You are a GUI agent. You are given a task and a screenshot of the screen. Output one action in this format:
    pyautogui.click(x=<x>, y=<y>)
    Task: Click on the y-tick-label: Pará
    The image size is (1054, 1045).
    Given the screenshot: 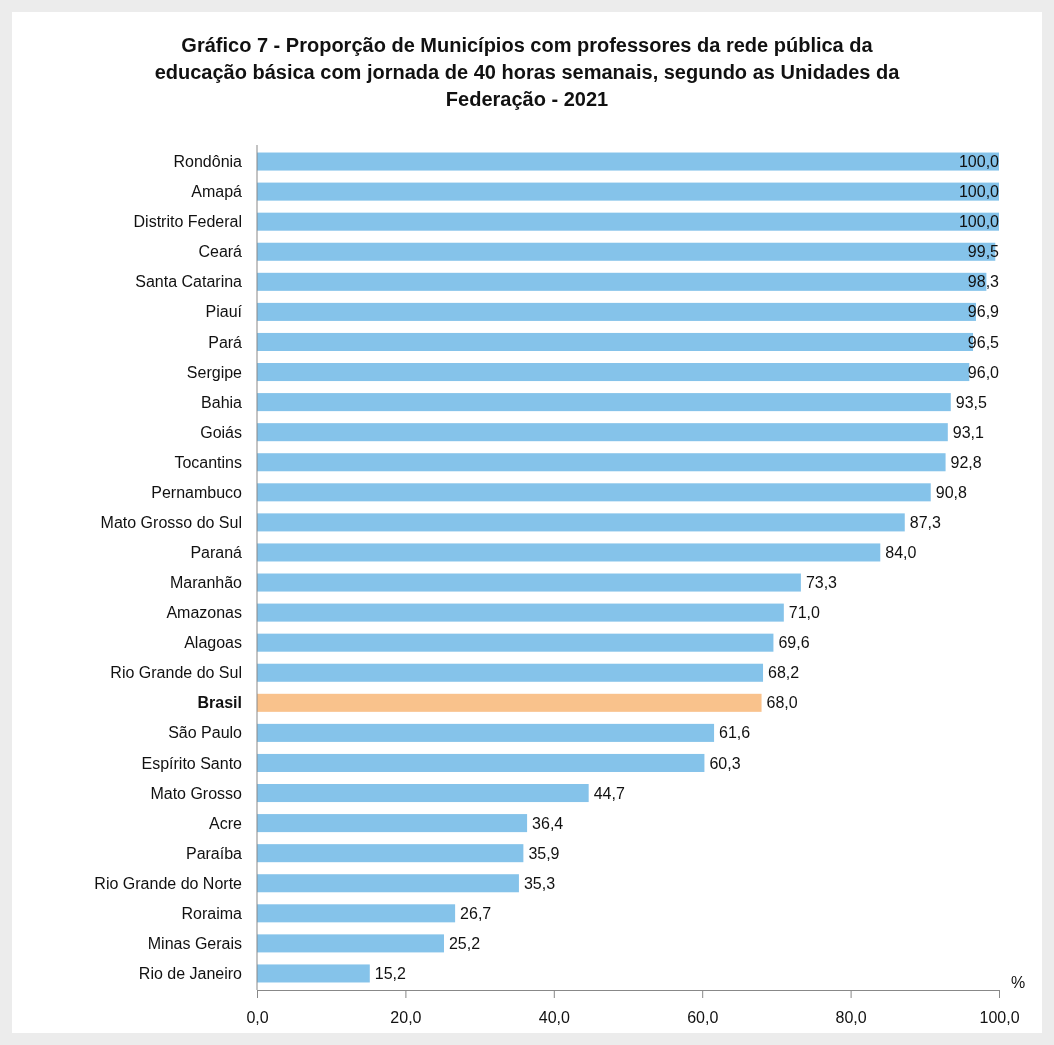 What is the action you would take?
    pyautogui.click(x=225, y=342)
    